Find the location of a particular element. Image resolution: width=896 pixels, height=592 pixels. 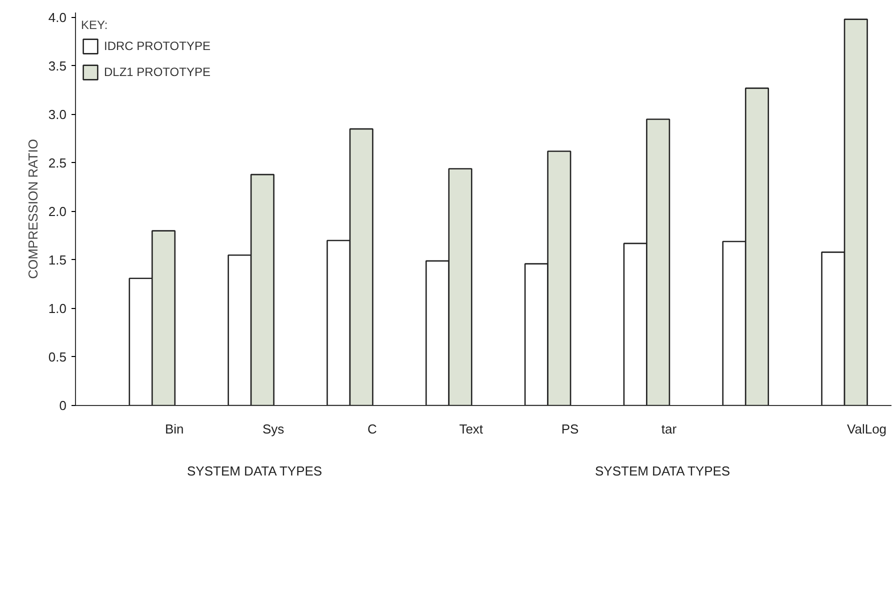

y-tick-label: 2.0 is located at coordinates (57, 211).